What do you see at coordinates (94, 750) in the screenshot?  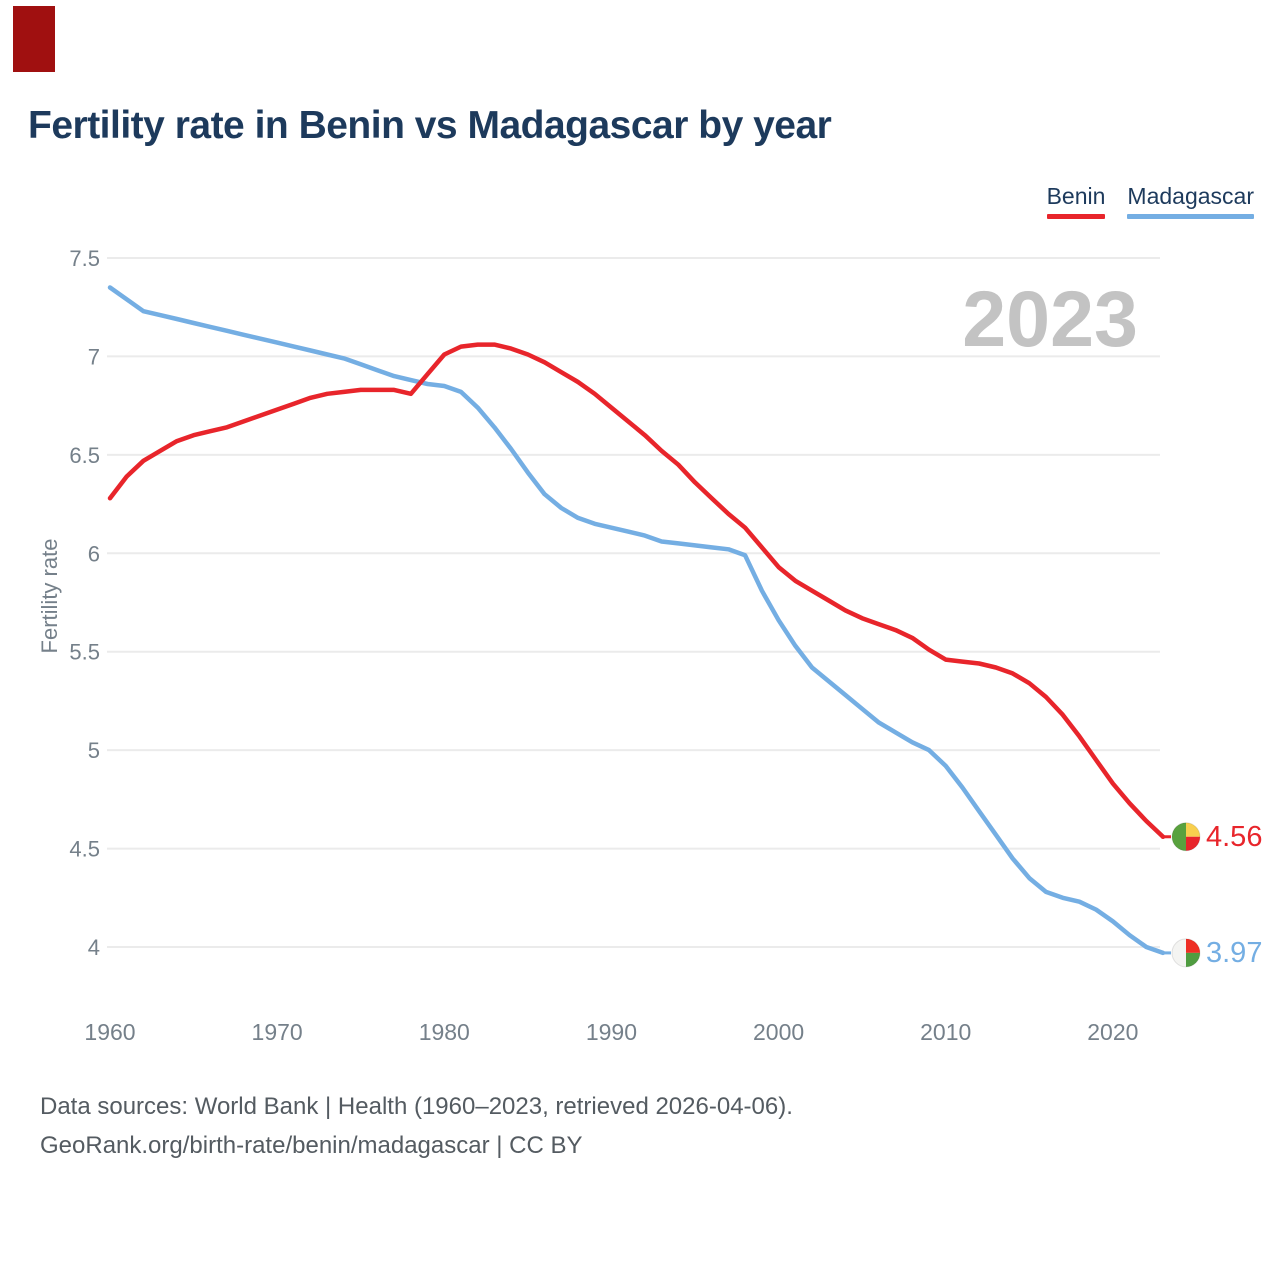 I see `y-tick-label: 5` at bounding box center [94, 750].